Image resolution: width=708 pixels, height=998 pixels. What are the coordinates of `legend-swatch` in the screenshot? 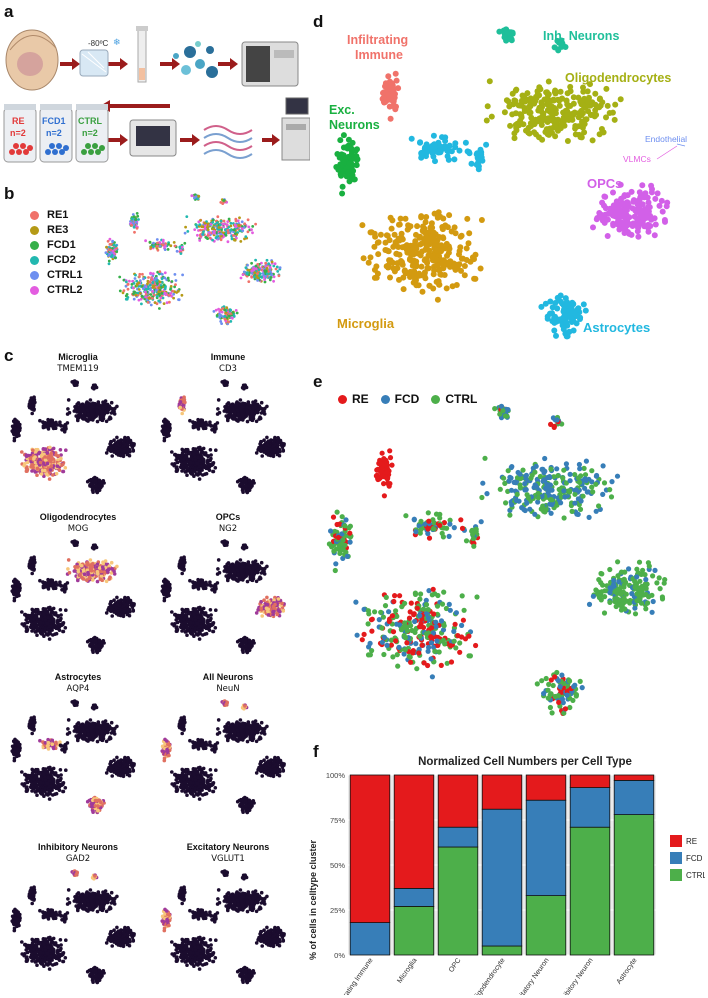 It's located at (34, 290).